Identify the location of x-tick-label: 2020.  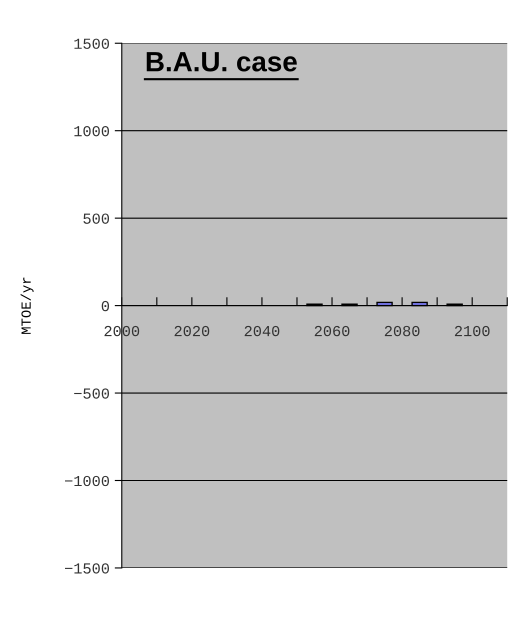
(192, 331).